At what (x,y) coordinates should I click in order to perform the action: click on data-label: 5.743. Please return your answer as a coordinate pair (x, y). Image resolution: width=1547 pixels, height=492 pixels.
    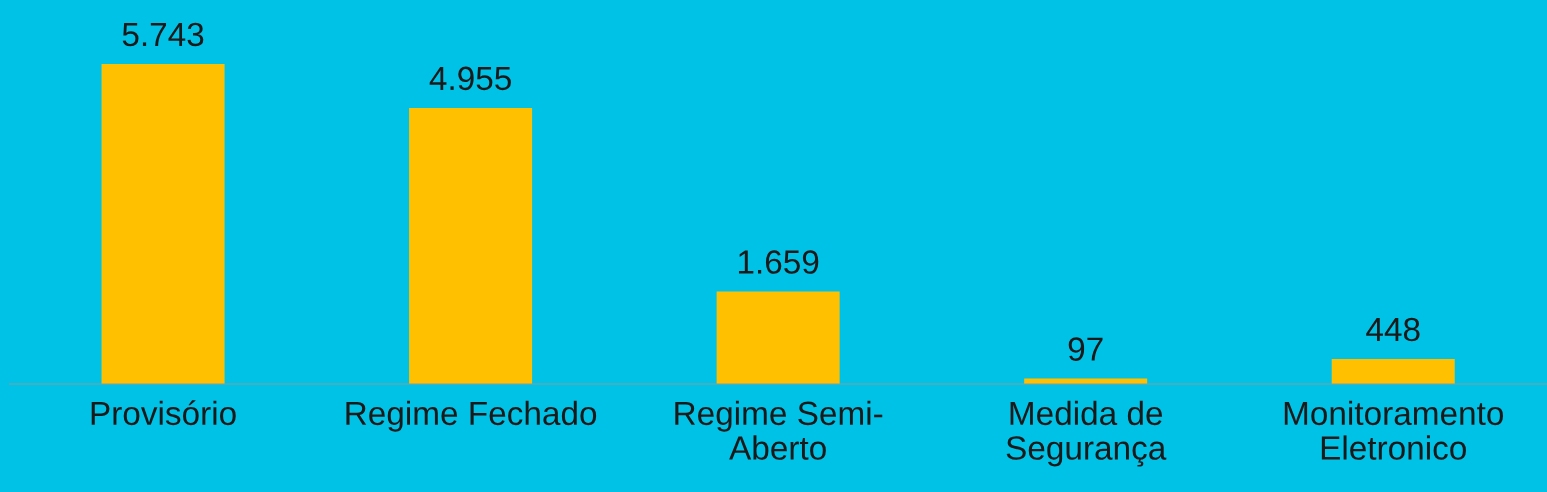
    Looking at the image, I should click on (163, 34).